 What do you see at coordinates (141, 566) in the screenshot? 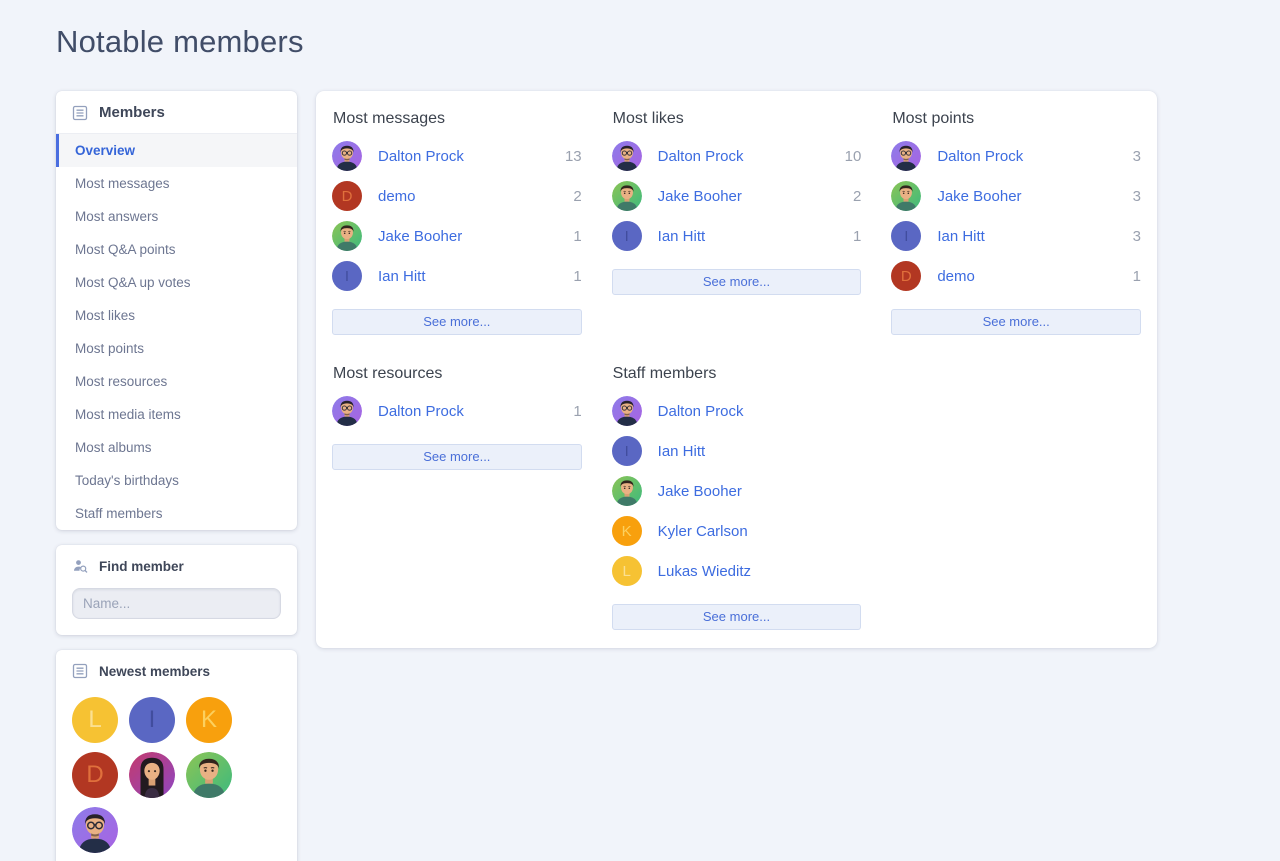
I see `find-member-title: Find member` at bounding box center [141, 566].